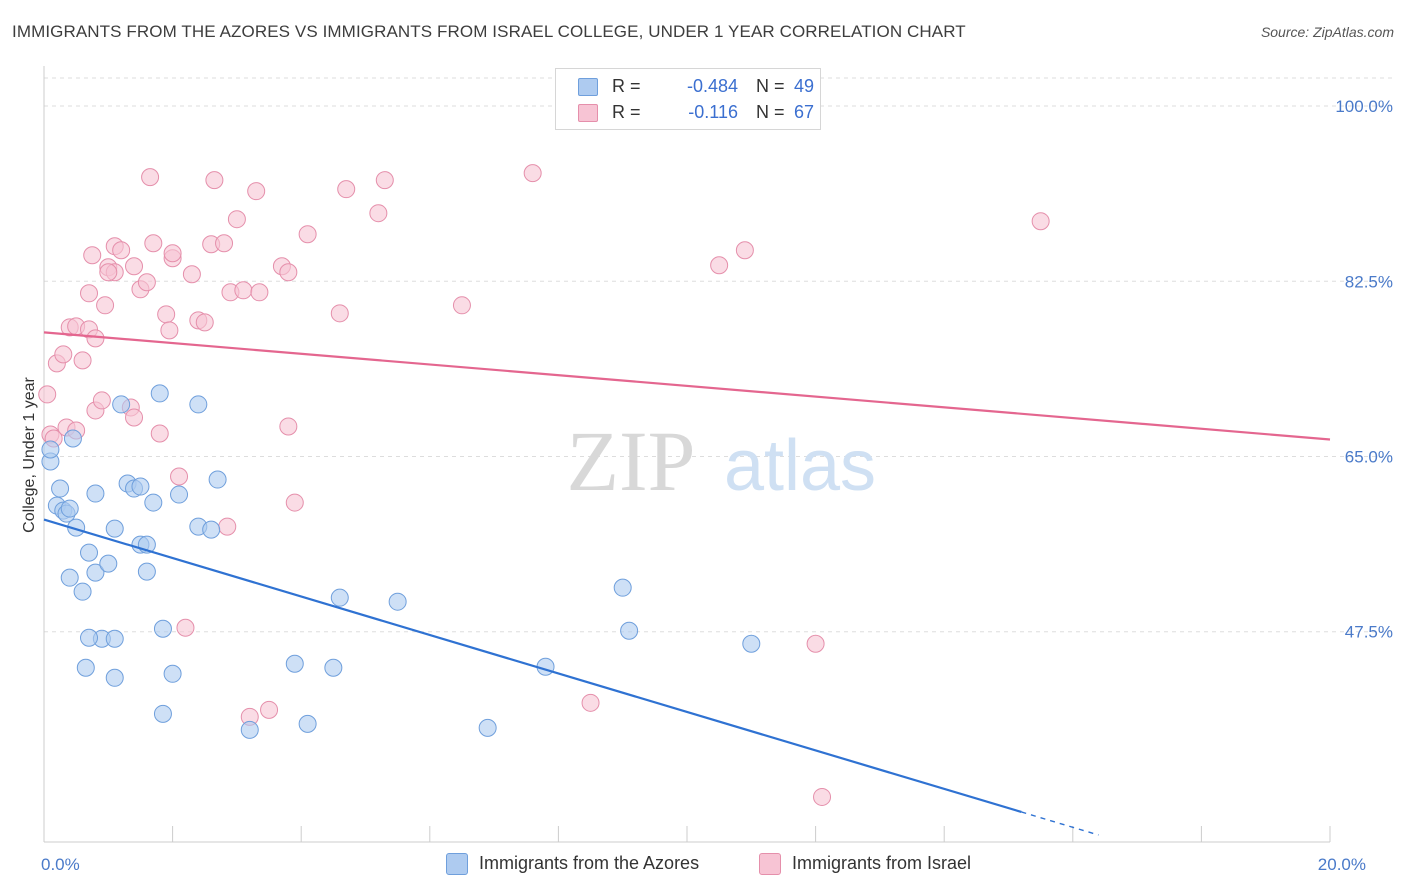  Describe the element at coordinates (713, 112) in the screenshot. I see `legend-r-value: -0.116` at that location.